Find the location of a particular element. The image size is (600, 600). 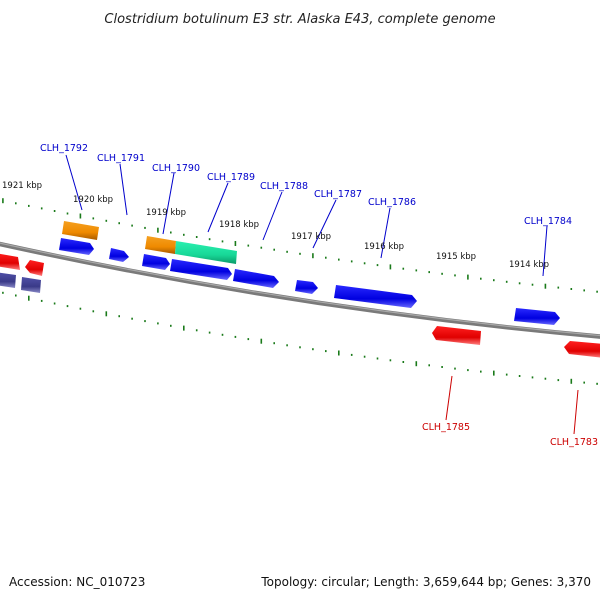

forward-genes is located at coordinates (309, 281).